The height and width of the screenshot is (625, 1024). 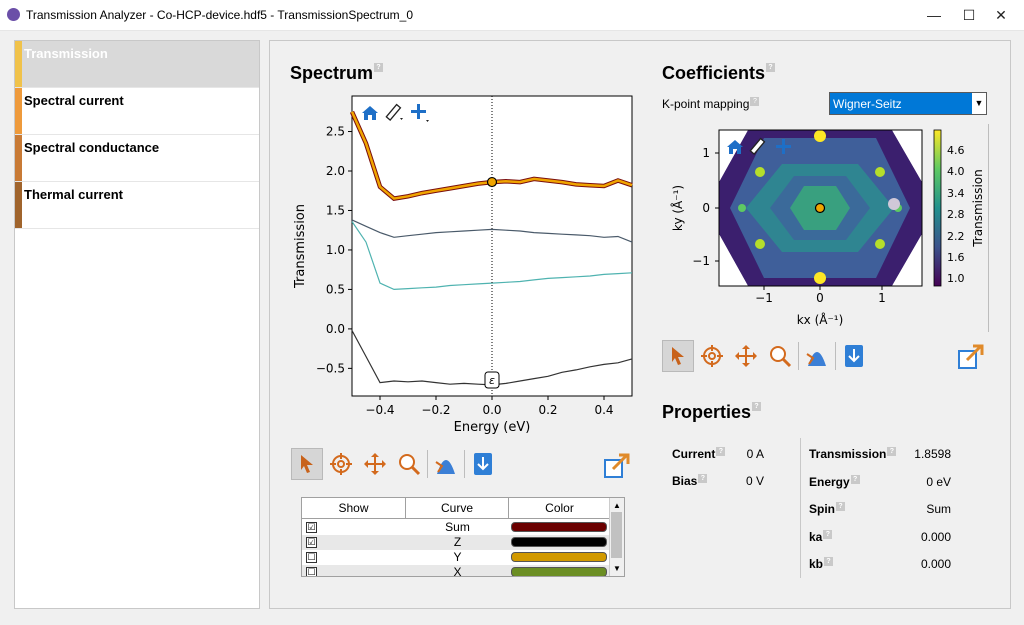 What do you see at coordinates (938, 509) in the screenshot?
I see `property-value-spin: Sum` at bounding box center [938, 509].